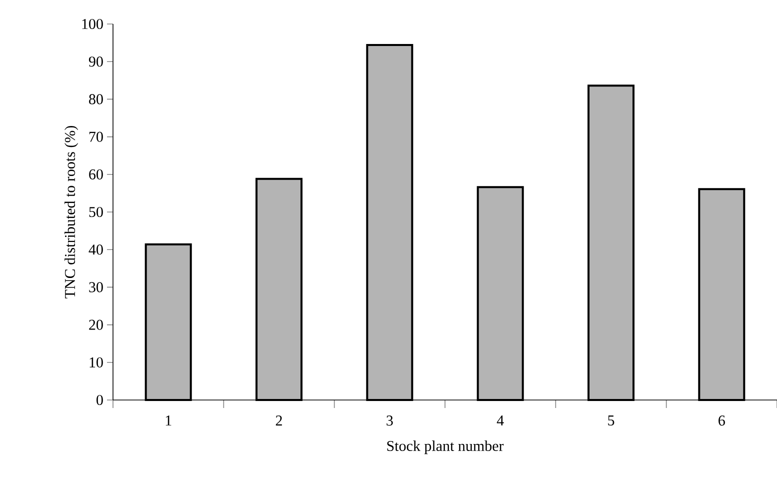 The width and height of the screenshot is (777, 499). What do you see at coordinates (92, 24) in the screenshot?
I see `y-tick-label: 100` at bounding box center [92, 24].